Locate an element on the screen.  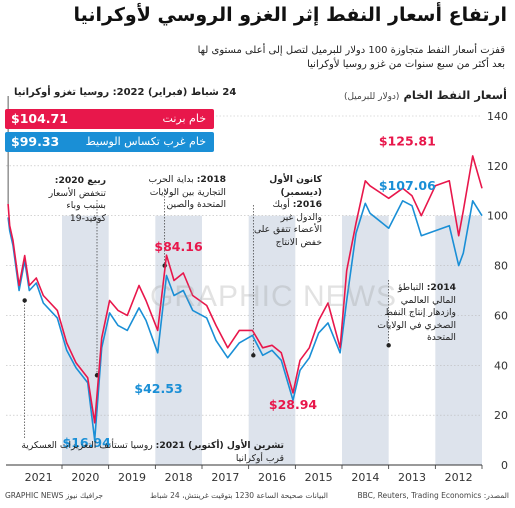
x-tick-label: 2013 is located at coordinates (412, 477).